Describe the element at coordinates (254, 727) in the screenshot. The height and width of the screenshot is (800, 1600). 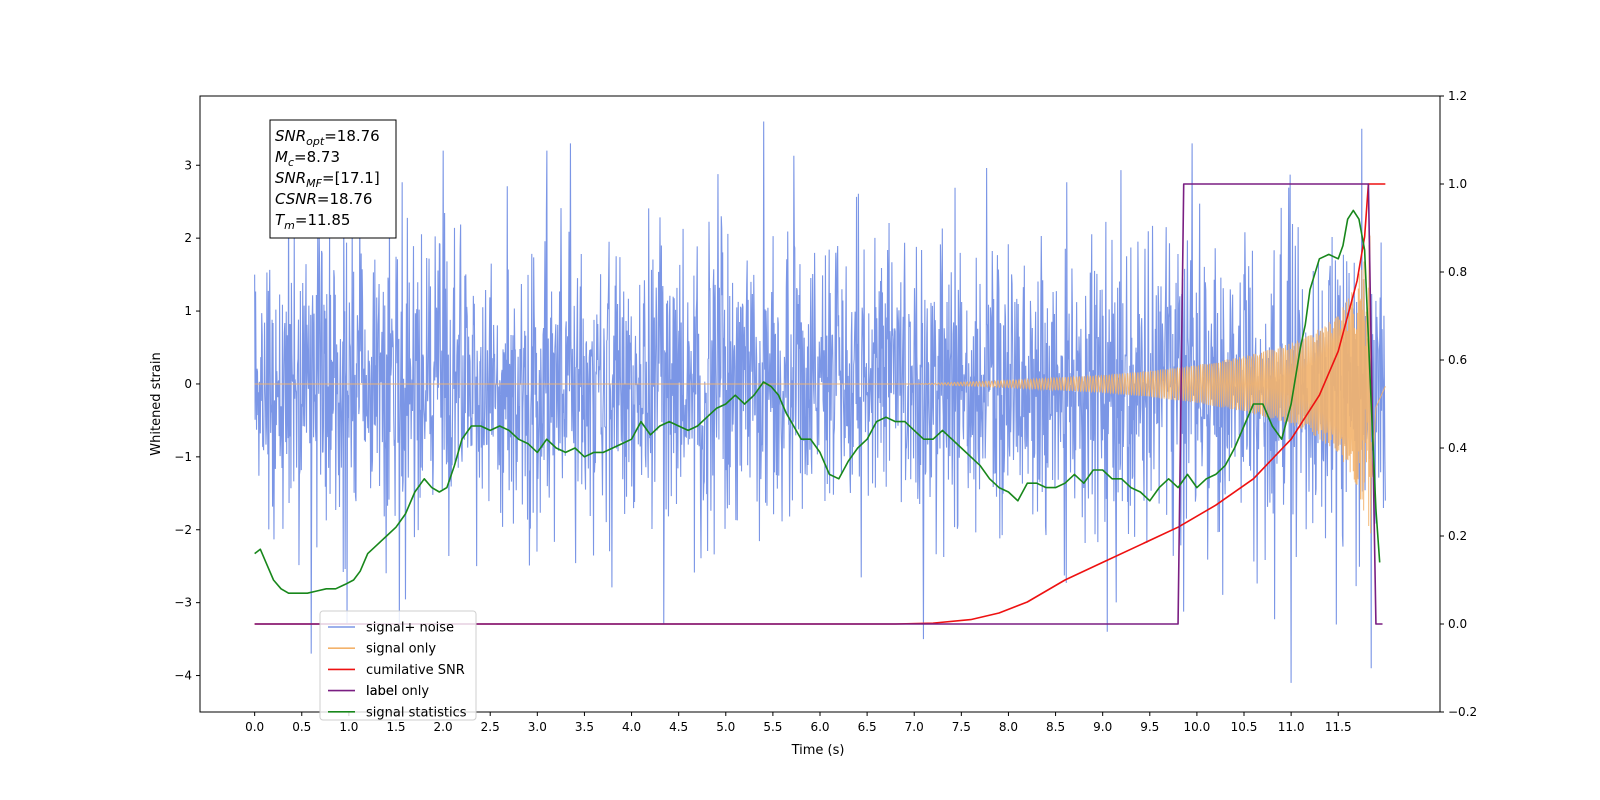
I see `x-tick-label: 0.0` at that location.